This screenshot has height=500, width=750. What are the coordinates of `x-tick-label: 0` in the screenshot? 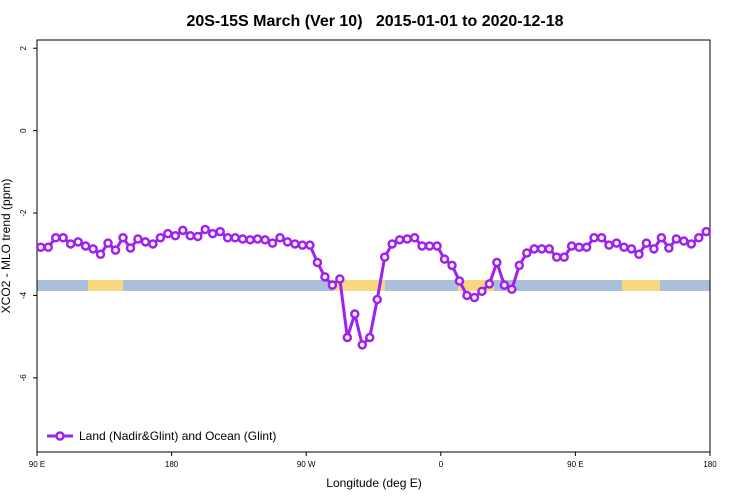 It's located at (441, 464).